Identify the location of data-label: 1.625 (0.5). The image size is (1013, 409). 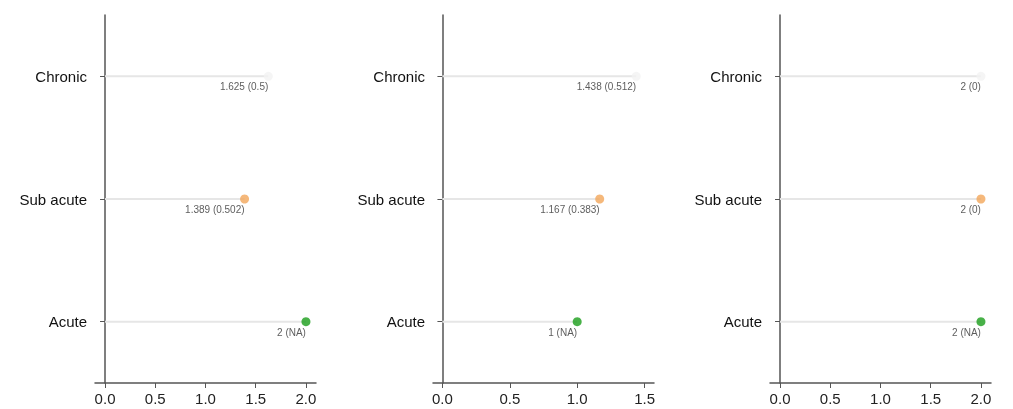
(244, 87).